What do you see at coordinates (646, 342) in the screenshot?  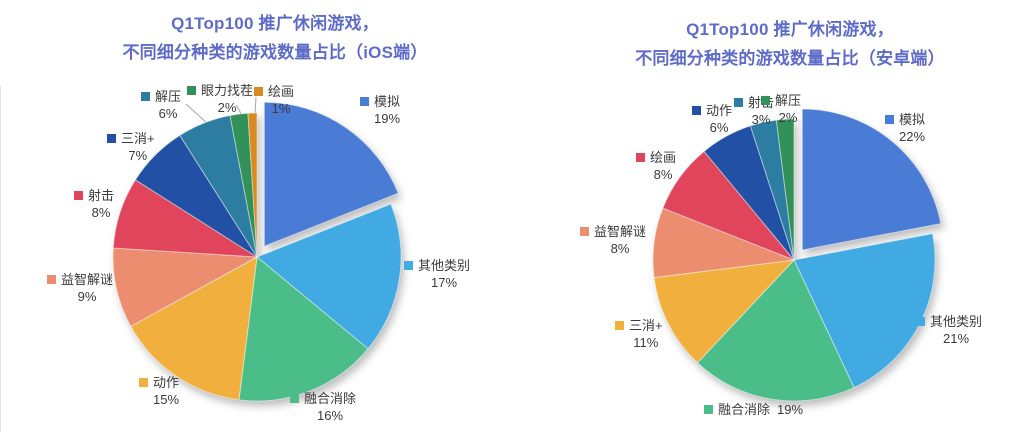 I see `slice-pct: 11%` at bounding box center [646, 342].